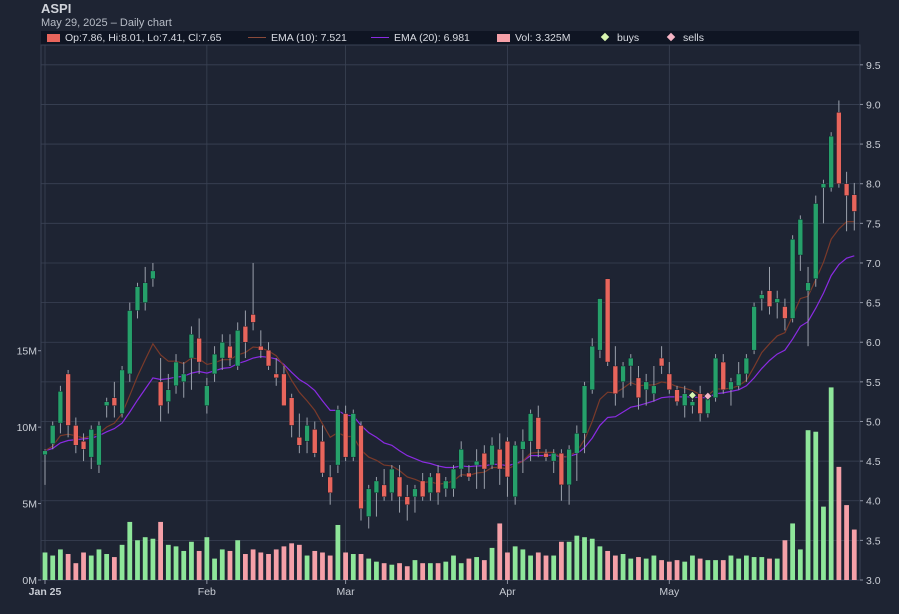 This screenshot has height=614, width=899. Describe the element at coordinates (873, 343) in the screenshot. I see `price-tick-label: 6.0` at that location.